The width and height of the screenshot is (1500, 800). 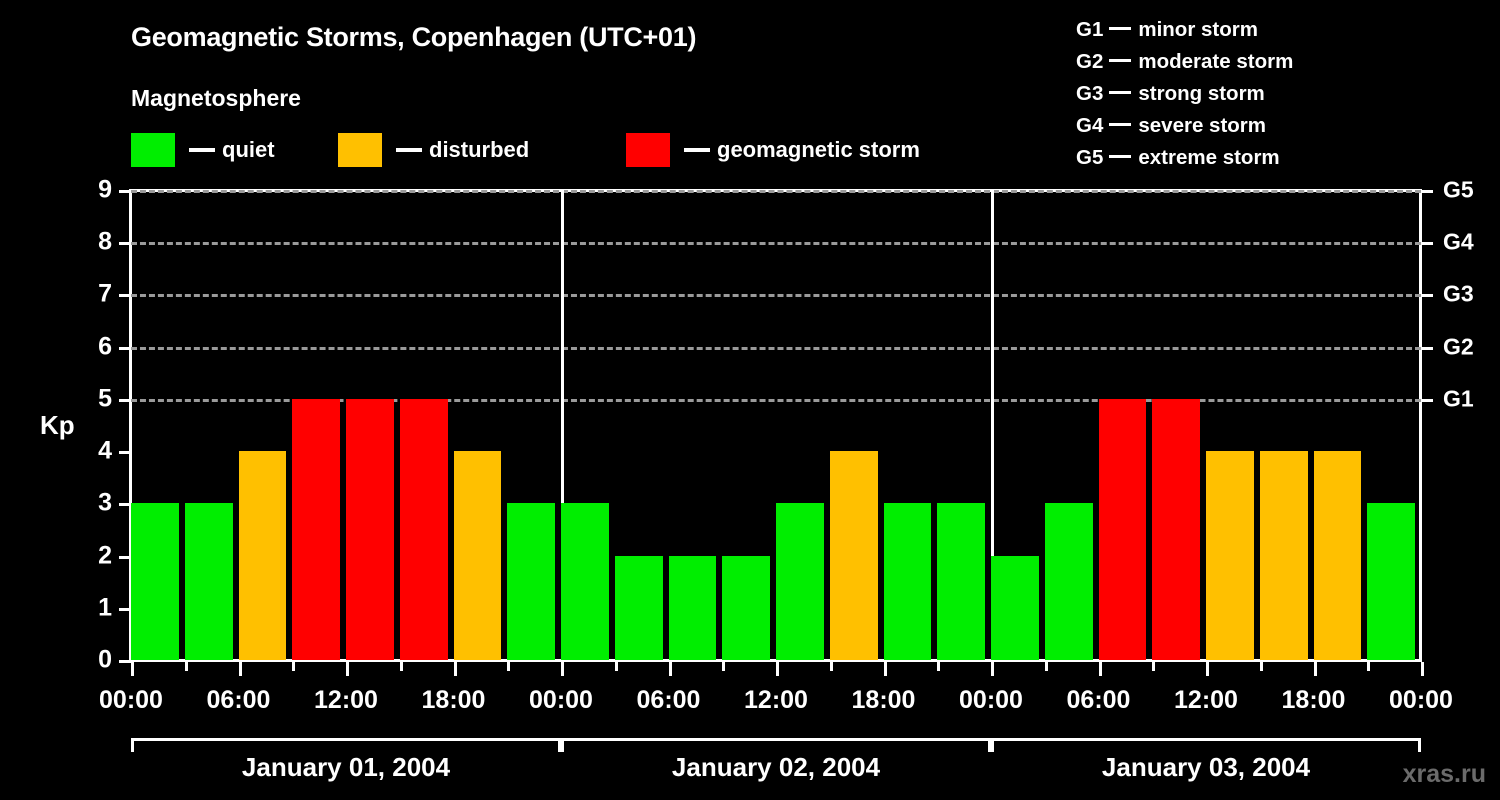 What do you see at coordinates (105, 607) in the screenshot?
I see `y-tick-label: 1` at bounding box center [105, 607].